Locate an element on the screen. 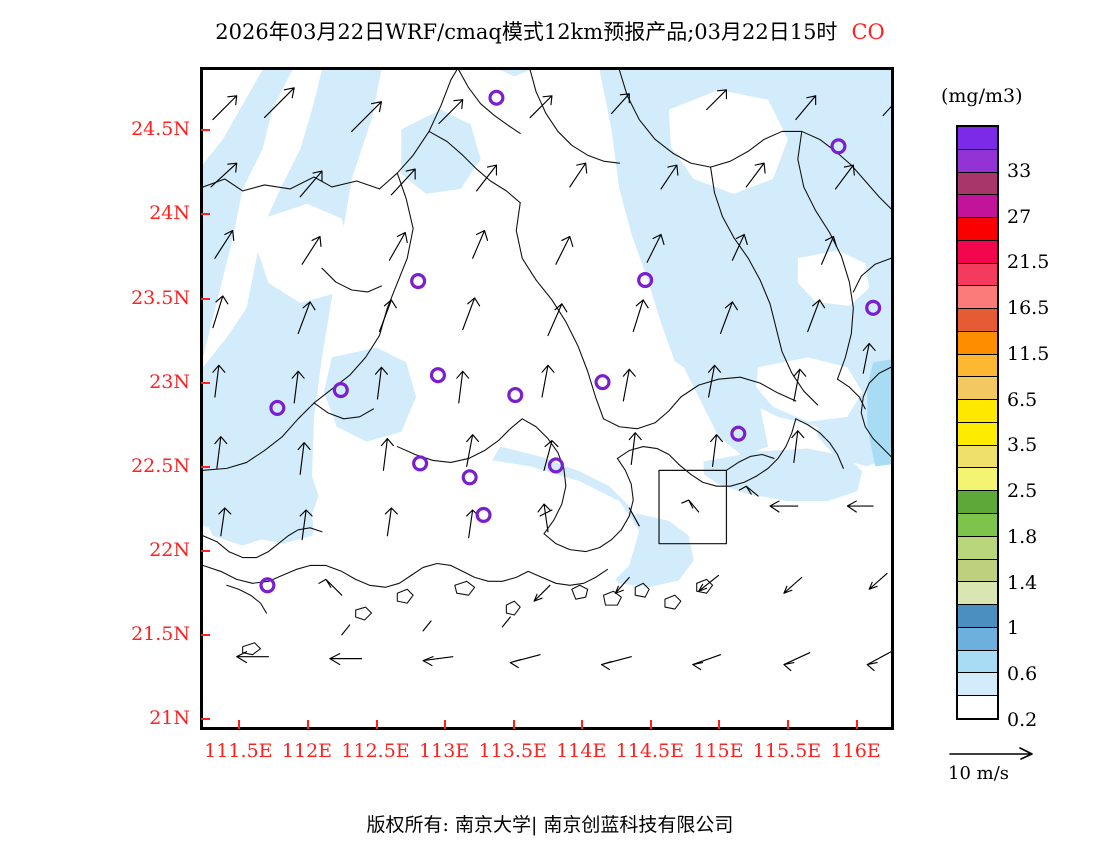  x-axis-label-113E: 113E is located at coordinates (444, 751).